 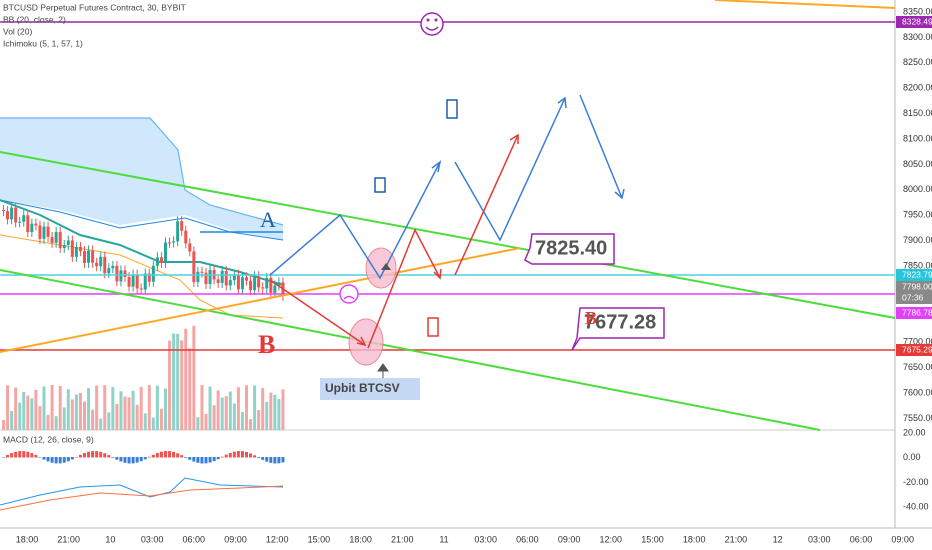 What do you see at coordinates (266, 344) in the screenshot?
I see `wave-label: B` at bounding box center [266, 344].